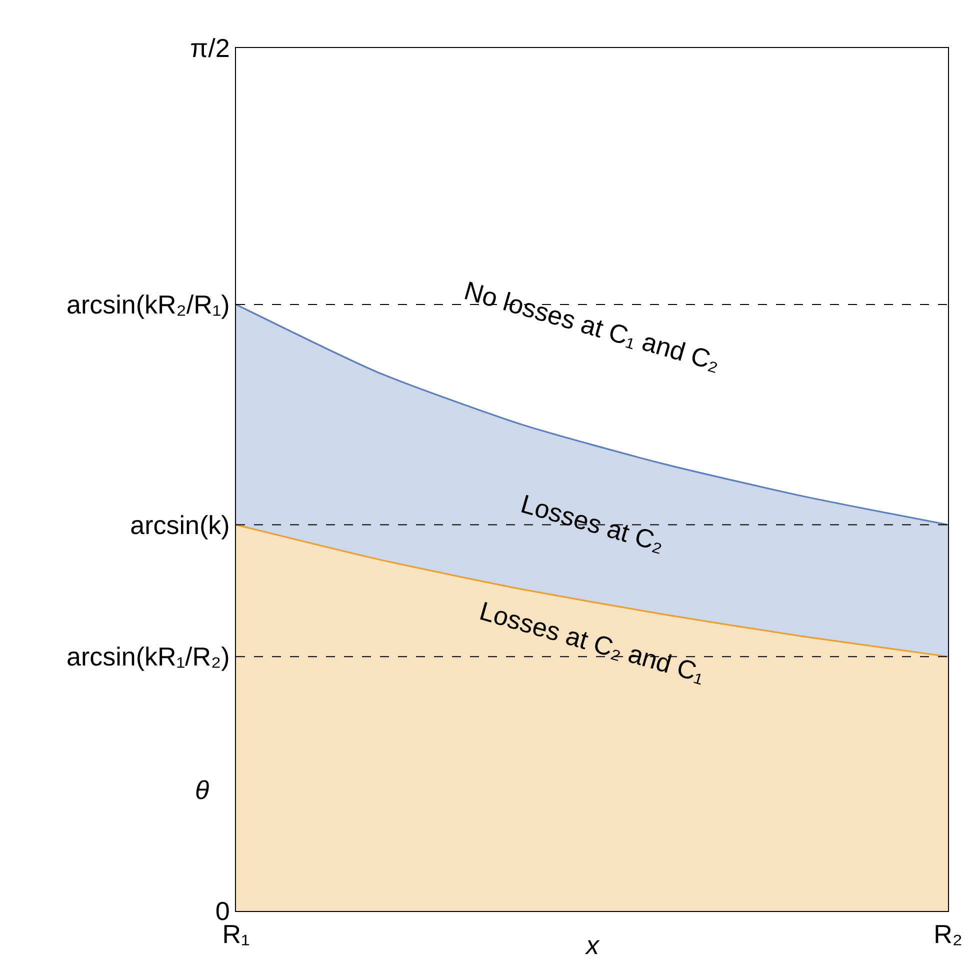 The height and width of the screenshot is (963, 974). What do you see at coordinates (593, 523) in the screenshot?
I see `annotation: Losses at C₂` at bounding box center [593, 523].